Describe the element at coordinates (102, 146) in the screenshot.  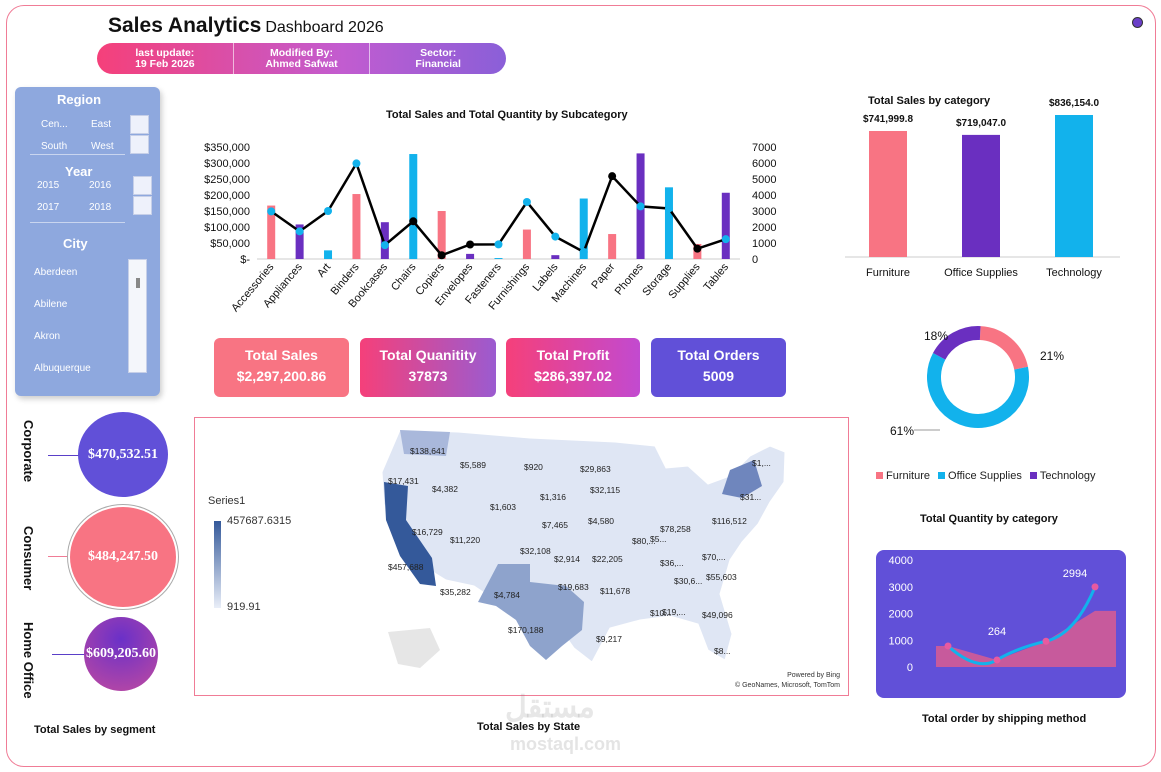
I see `region-item-west: West` at that location.